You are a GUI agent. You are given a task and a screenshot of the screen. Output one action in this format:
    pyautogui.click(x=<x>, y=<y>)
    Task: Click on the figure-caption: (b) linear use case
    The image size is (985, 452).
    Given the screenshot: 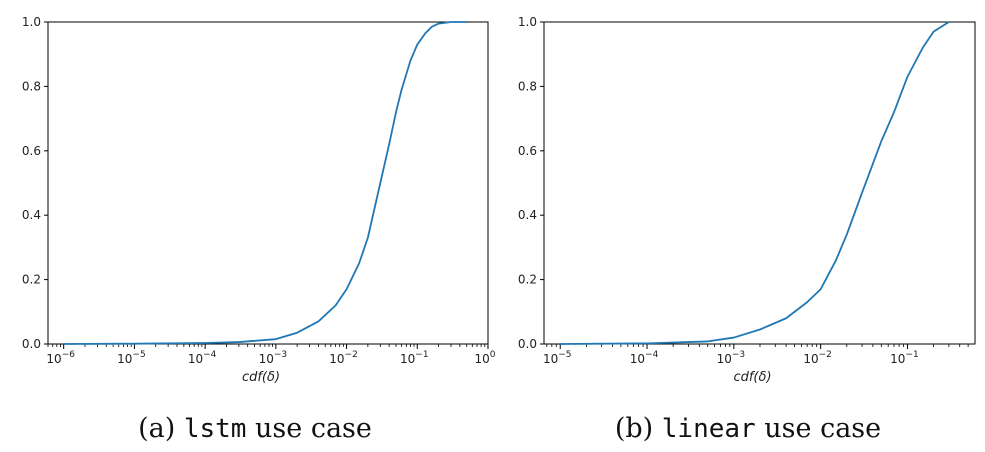 What is the action you would take?
    pyautogui.click(x=748, y=428)
    